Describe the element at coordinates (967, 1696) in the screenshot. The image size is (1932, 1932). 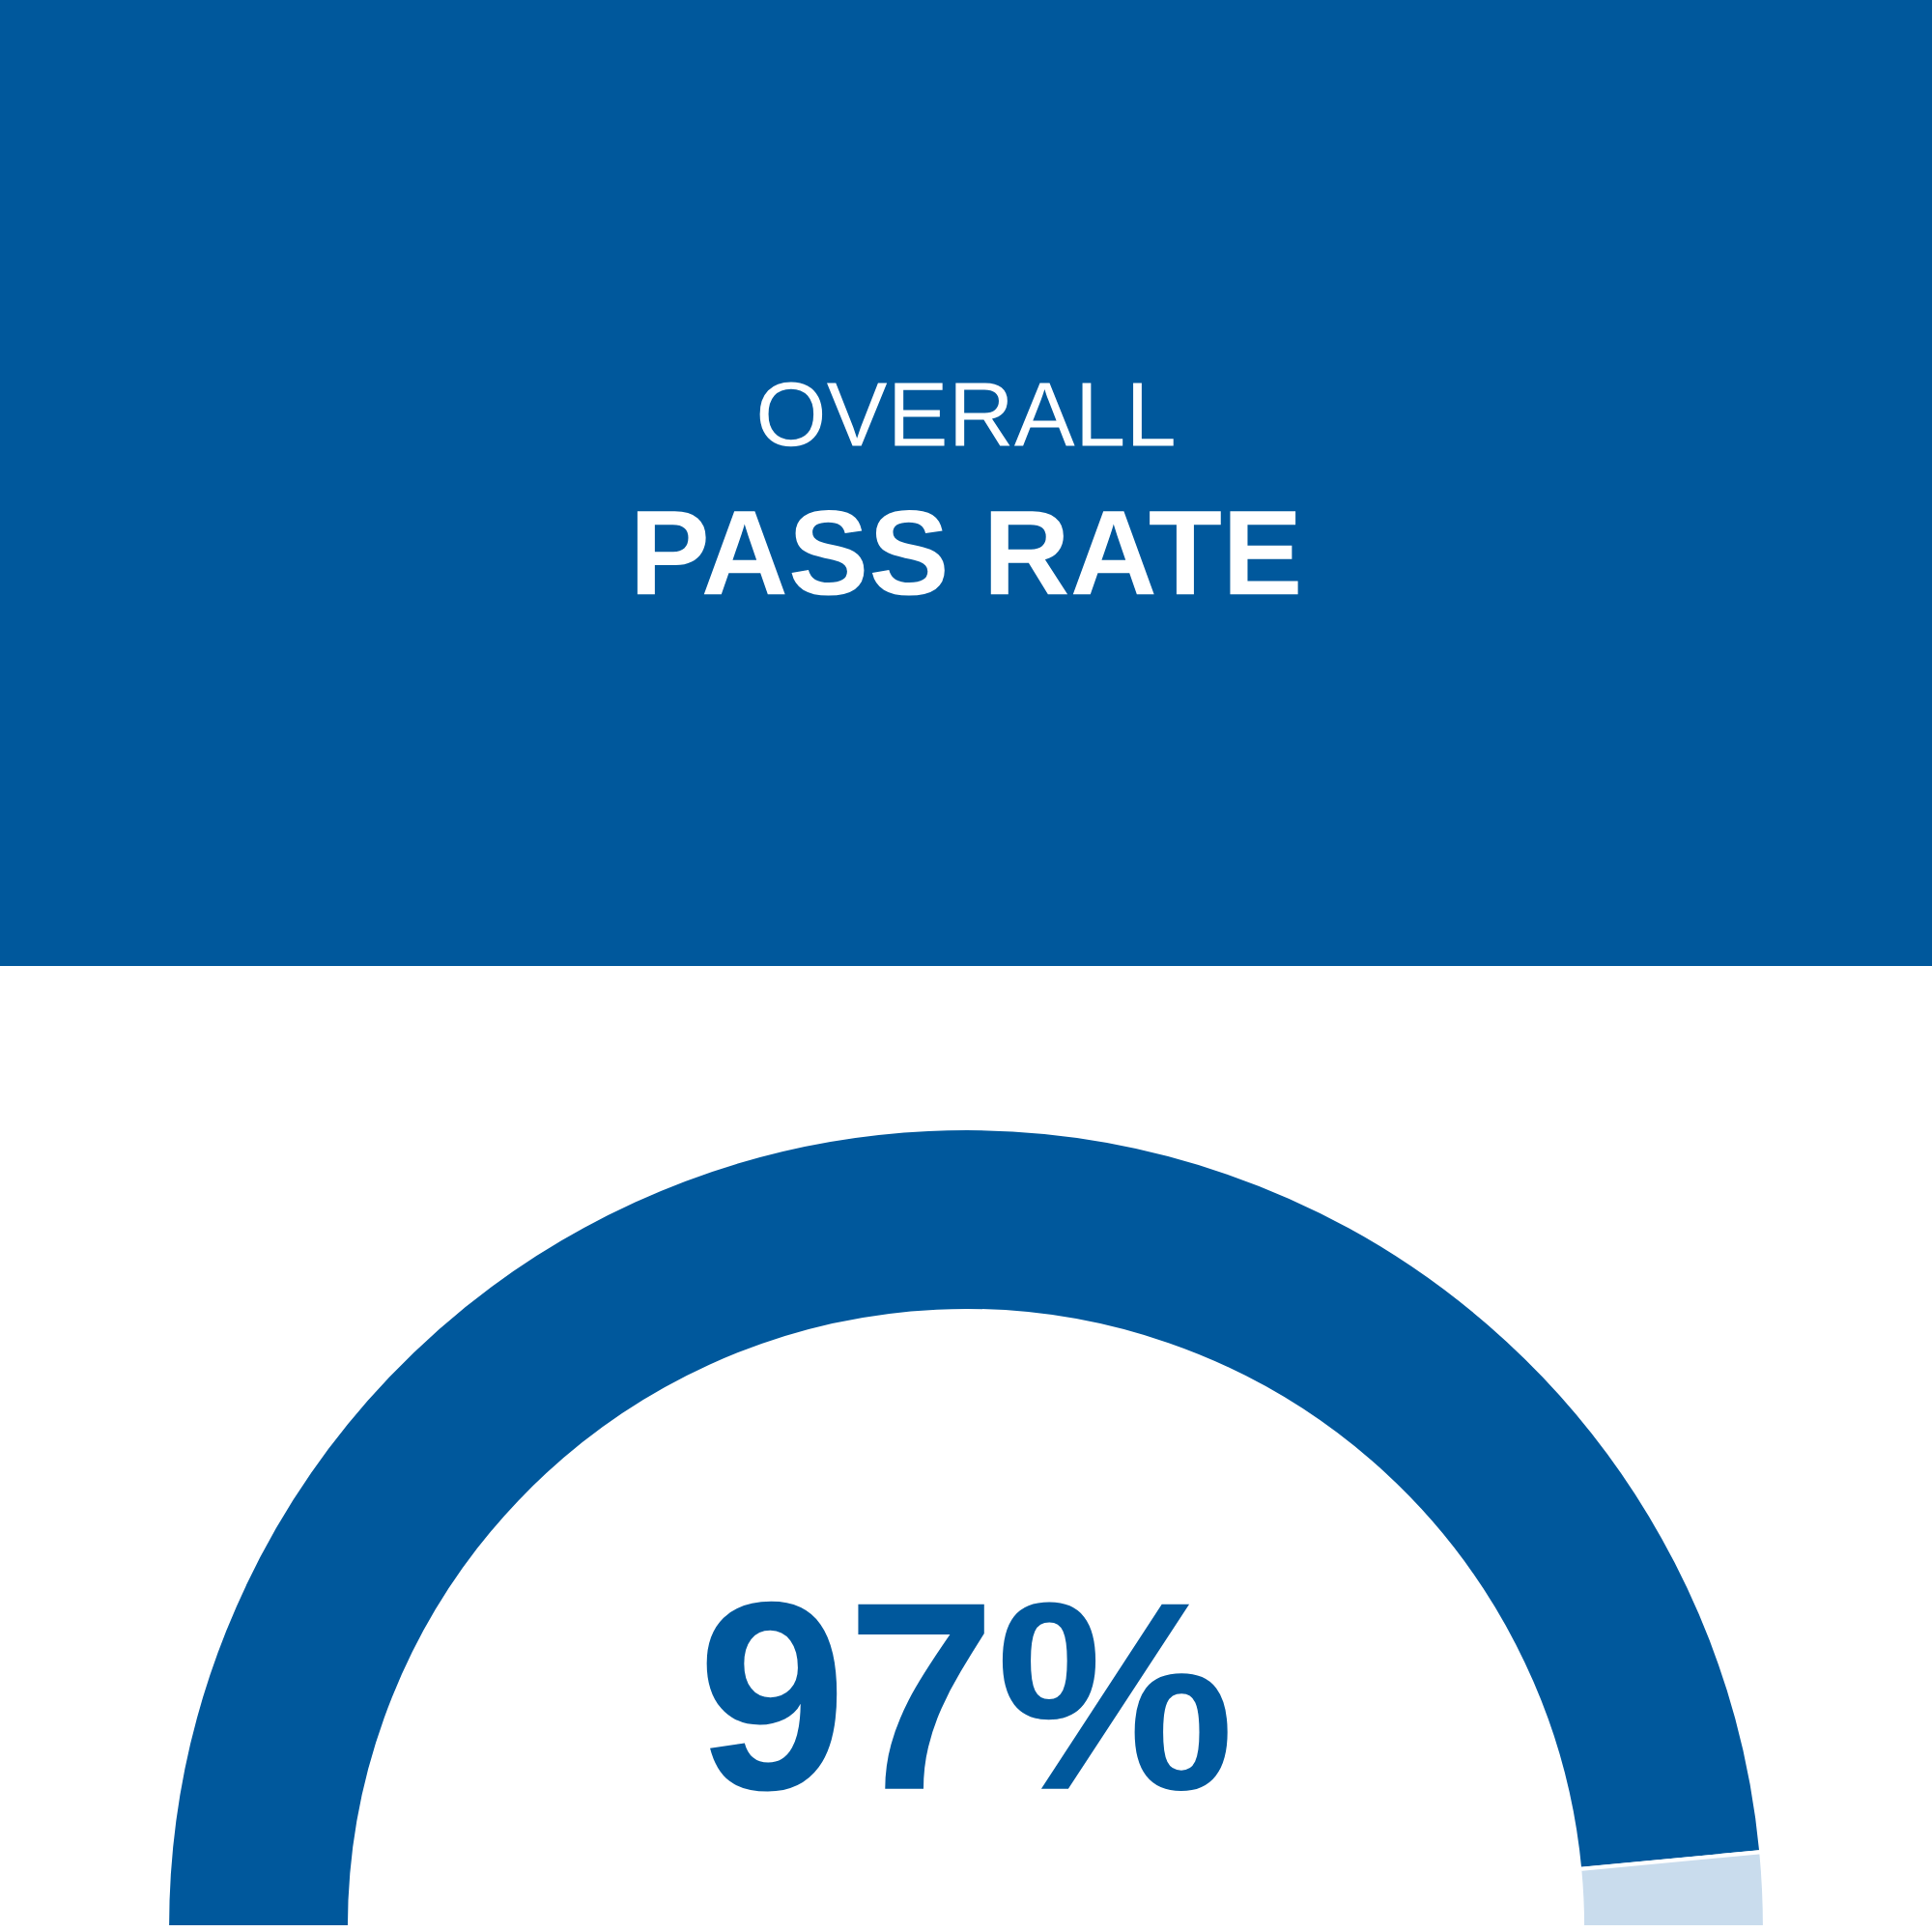
I see `data-label: 97%` at that location.